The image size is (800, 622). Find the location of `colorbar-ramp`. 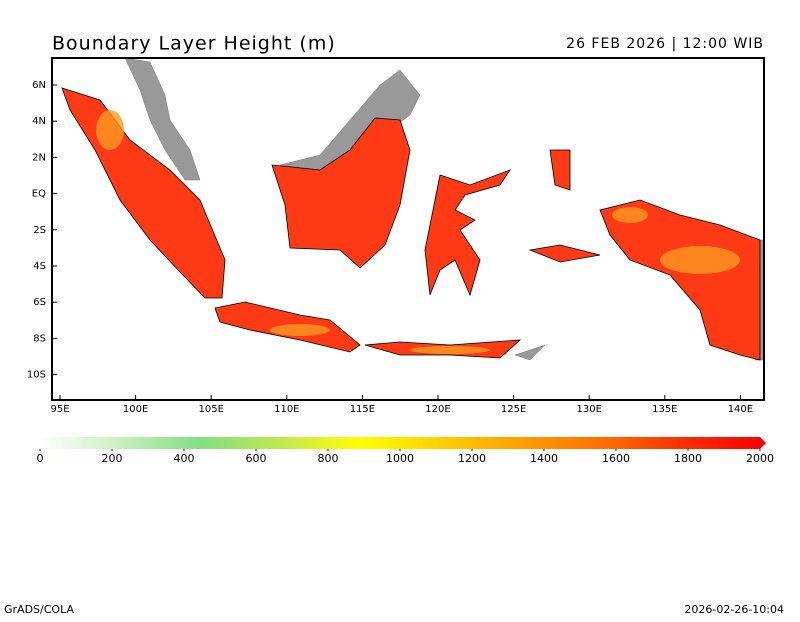

colorbar-ramp is located at coordinates (400, 443).